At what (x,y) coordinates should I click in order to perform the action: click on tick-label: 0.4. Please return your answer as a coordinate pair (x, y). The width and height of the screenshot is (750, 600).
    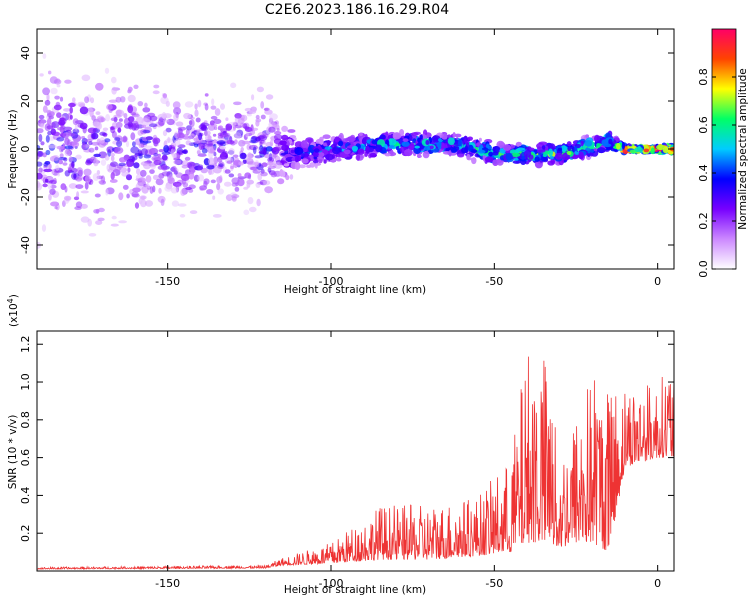
    Looking at the image, I should click on (25, 496).